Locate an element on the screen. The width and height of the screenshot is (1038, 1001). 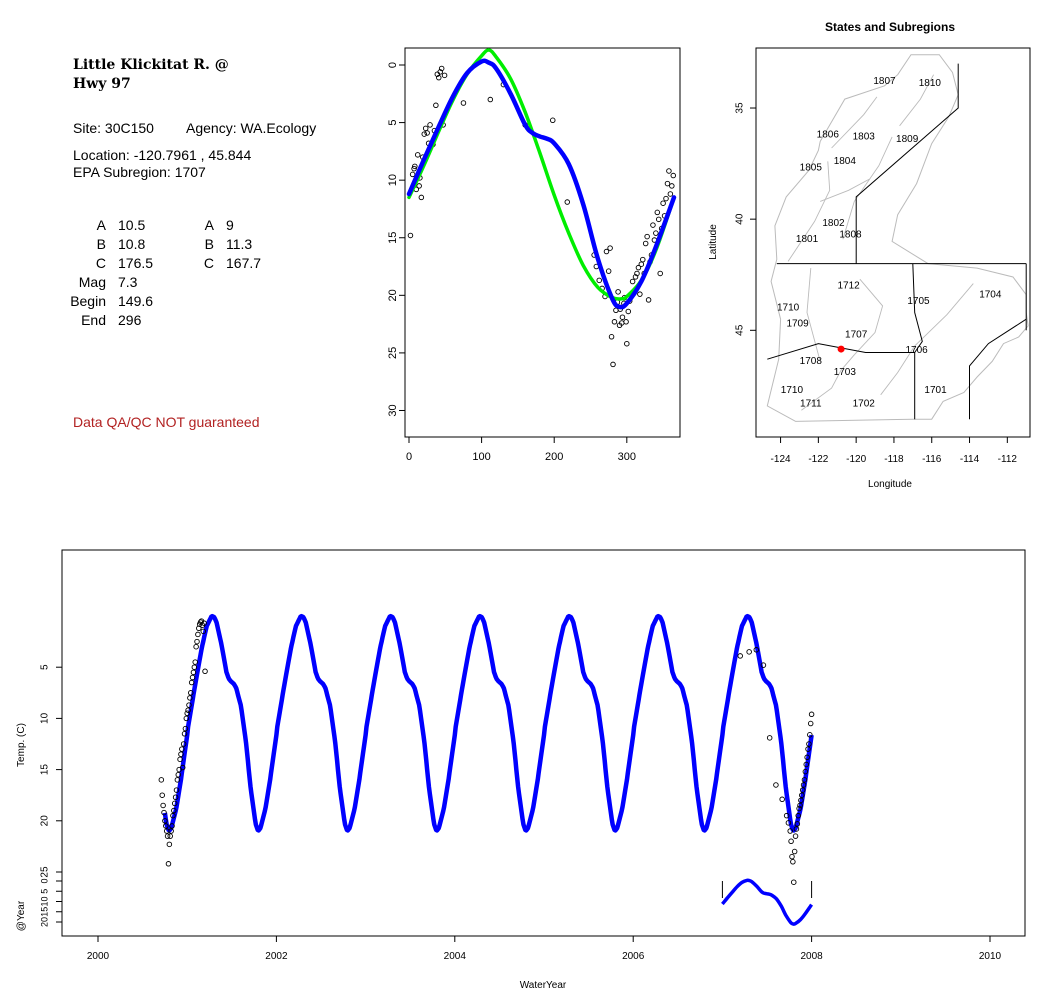
x-tick-label: 100 is located at coordinates (481, 457).